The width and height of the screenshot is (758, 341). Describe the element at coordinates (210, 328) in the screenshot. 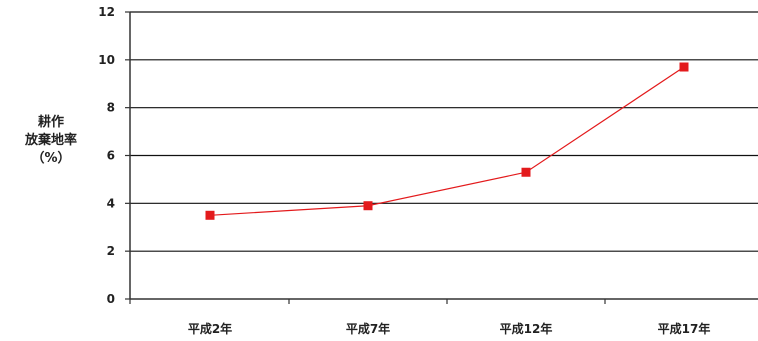

I see `x-tick-label: 平成2年` at that location.